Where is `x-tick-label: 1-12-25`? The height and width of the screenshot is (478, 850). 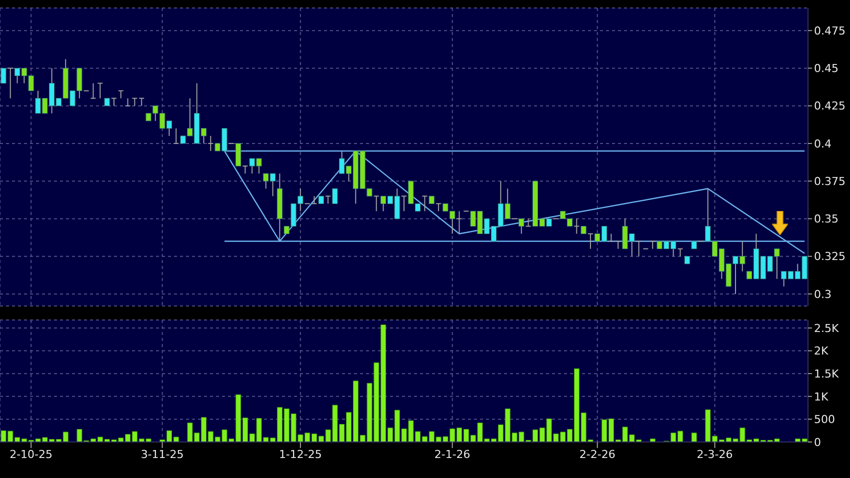
x-tick-label: 1-12-25 is located at coordinates (300, 454).